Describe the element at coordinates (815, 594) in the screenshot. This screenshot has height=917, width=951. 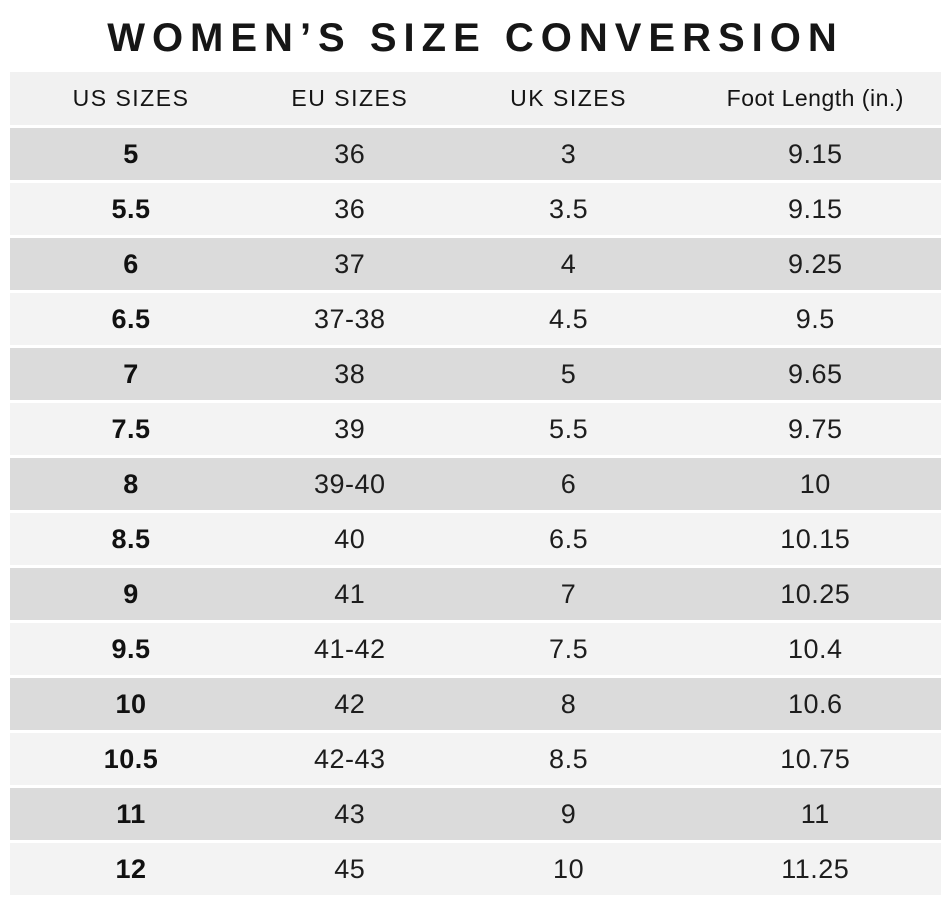
I see `foot-length-cell: 10.25` at that location.